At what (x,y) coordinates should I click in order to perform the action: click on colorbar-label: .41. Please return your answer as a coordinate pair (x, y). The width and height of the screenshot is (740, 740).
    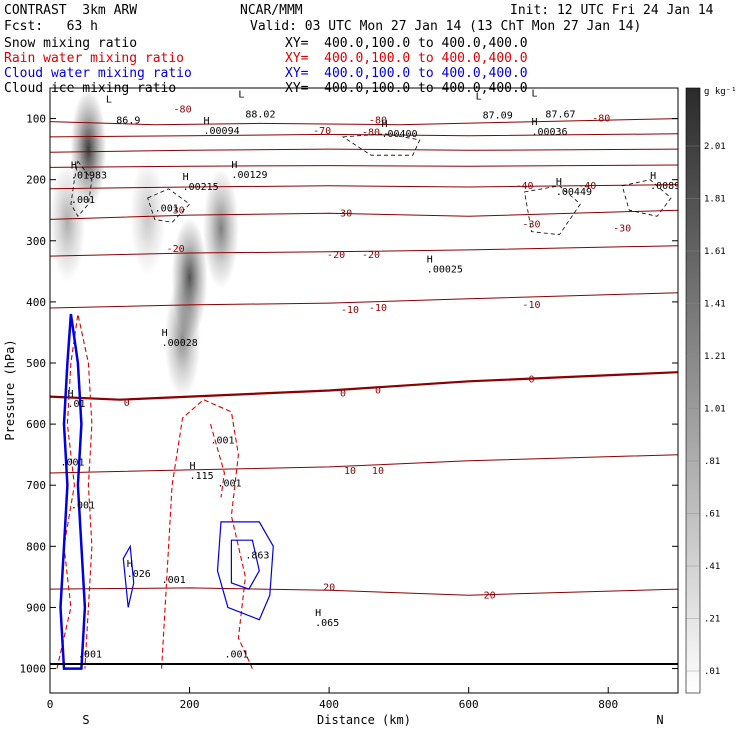
    Looking at the image, I should click on (712, 567).